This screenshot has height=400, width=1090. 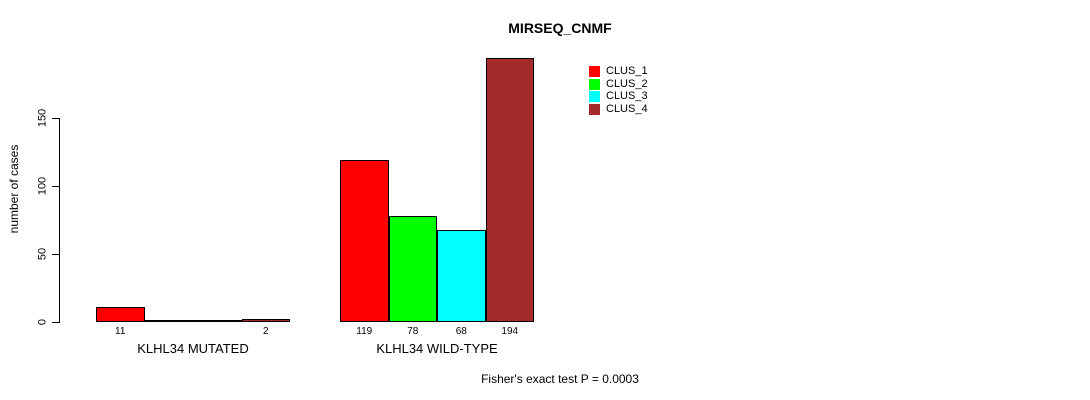 I want to click on bar-value-label: 119, so click(x=364, y=331).